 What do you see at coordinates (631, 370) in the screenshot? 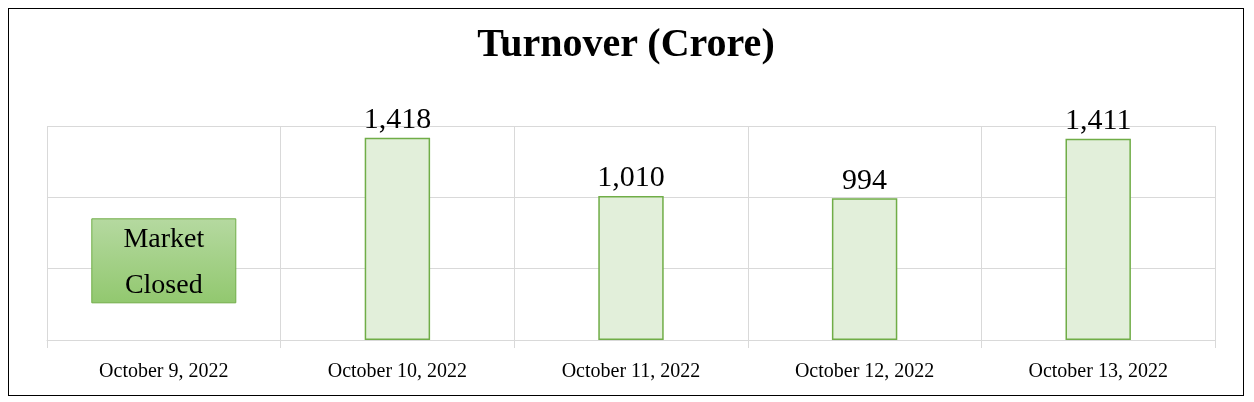
I see `x-tick-label: October 11, 2022` at bounding box center [631, 370].